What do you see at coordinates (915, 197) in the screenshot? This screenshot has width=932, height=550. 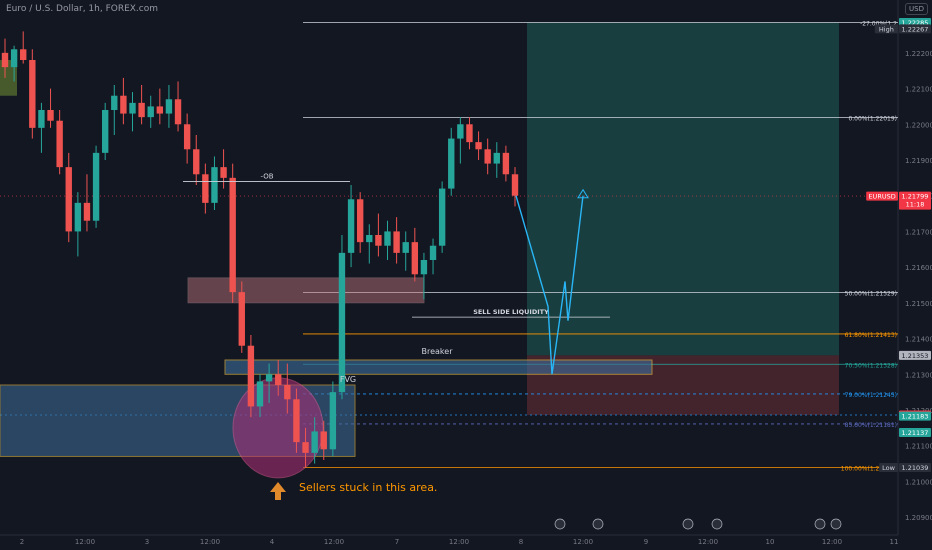 I see `price-tag-value: 1.21799` at bounding box center [915, 197].